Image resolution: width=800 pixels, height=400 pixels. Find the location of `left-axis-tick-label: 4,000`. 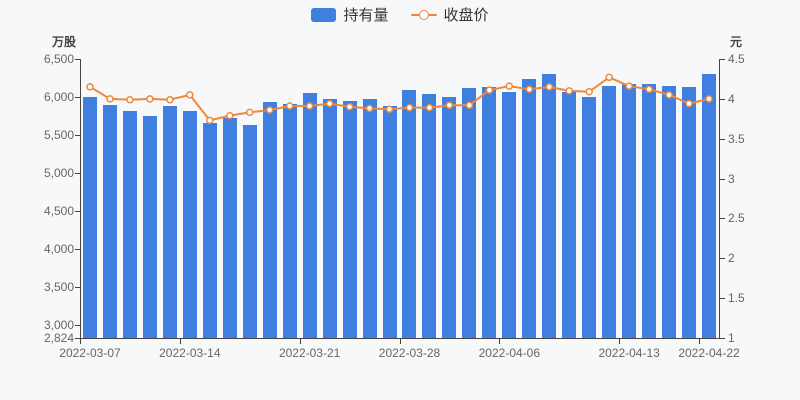

left-axis-tick-label: 4,000 is located at coordinates (58, 249).